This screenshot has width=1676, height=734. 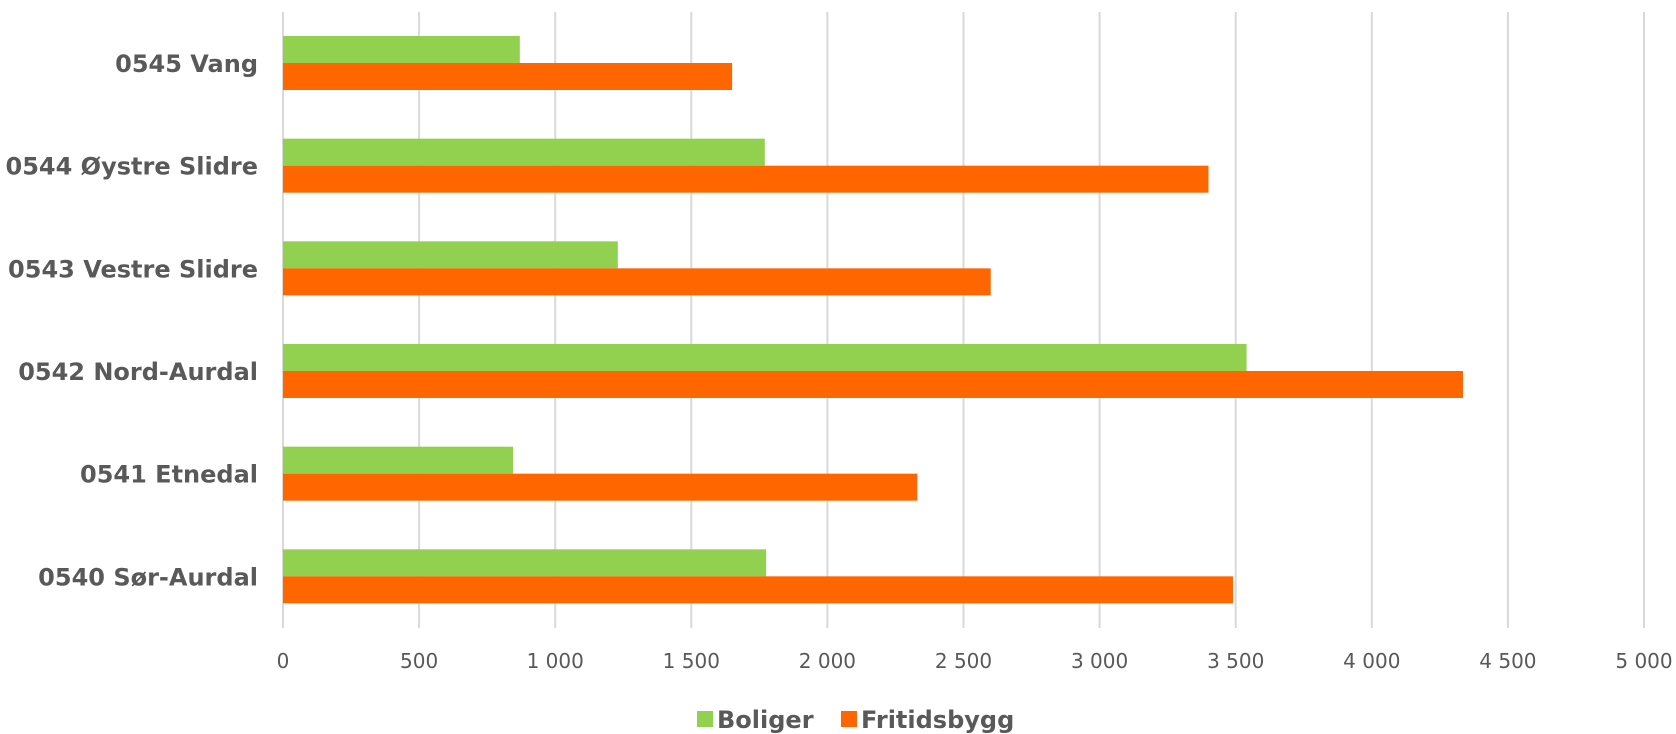 What do you see at coordinates (186, 64) in the screenshot?
I see `category-label: 0545 Vang` at bounding box center [186, 64].